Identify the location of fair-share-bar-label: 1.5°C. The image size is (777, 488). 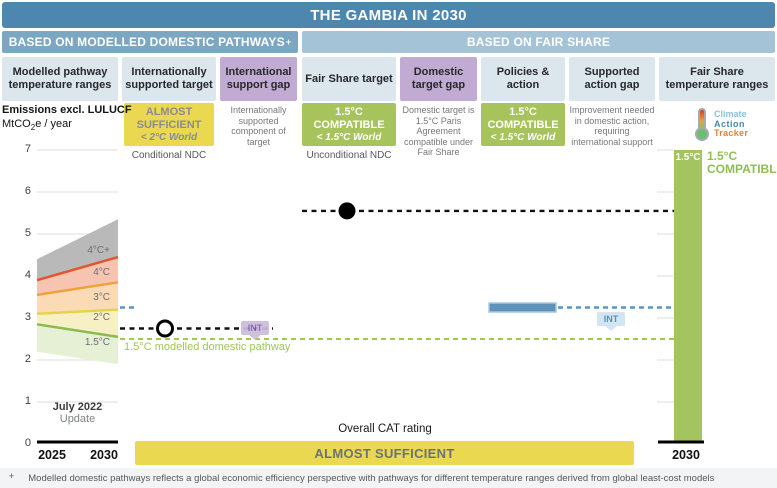
(688, 157).